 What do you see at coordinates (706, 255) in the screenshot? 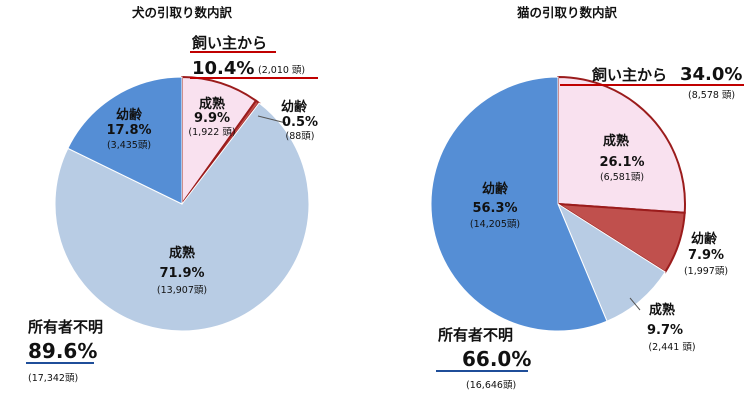
I see `cat-owner-young-pct: 7.9%` at bounding box center [706, 255].